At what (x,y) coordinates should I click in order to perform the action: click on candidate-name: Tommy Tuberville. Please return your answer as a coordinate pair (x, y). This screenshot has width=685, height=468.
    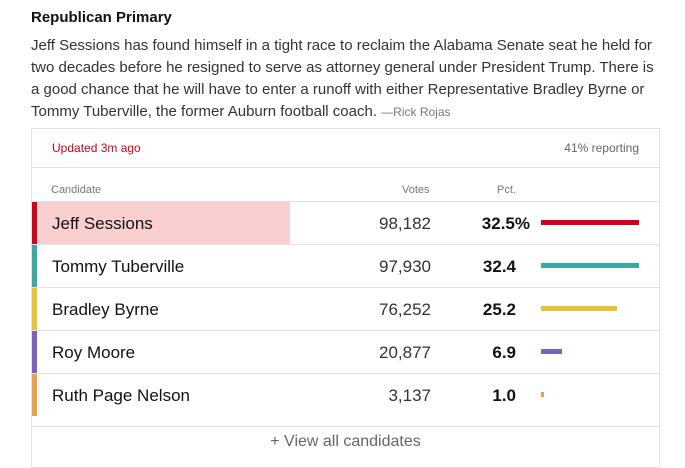
    Looking at the image, I should click on (118, 266).